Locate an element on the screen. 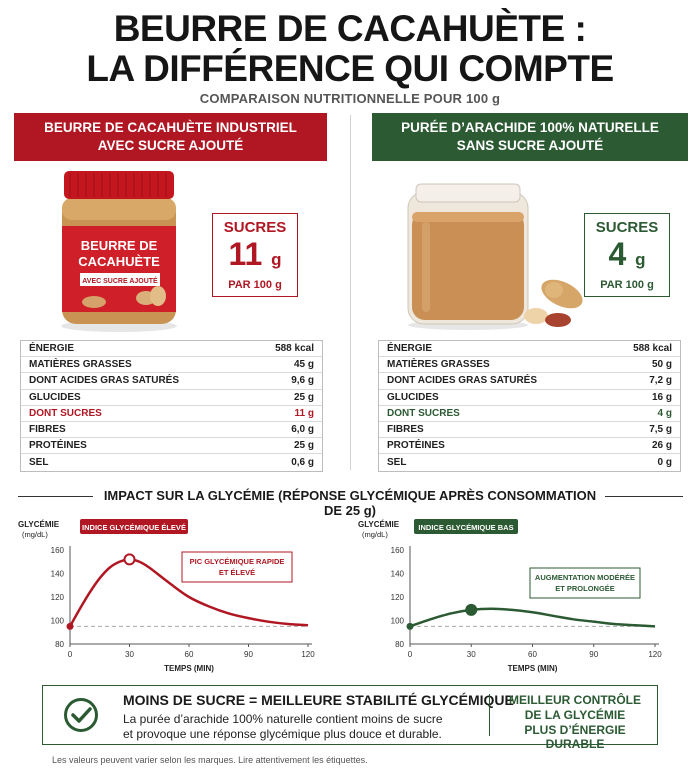 This screenshot has height=768, width=700. table-row-sugars: DONT SUCRES 11 g is located at coordinates (171, 414).